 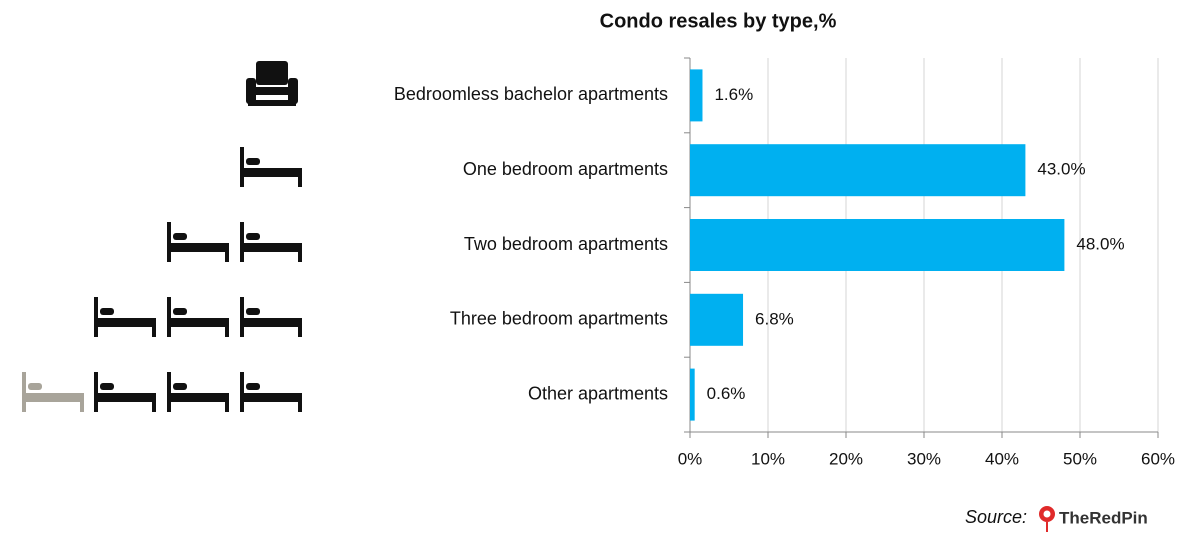 I want to click on value-label: 1.6%, so click(x=733, y=94).